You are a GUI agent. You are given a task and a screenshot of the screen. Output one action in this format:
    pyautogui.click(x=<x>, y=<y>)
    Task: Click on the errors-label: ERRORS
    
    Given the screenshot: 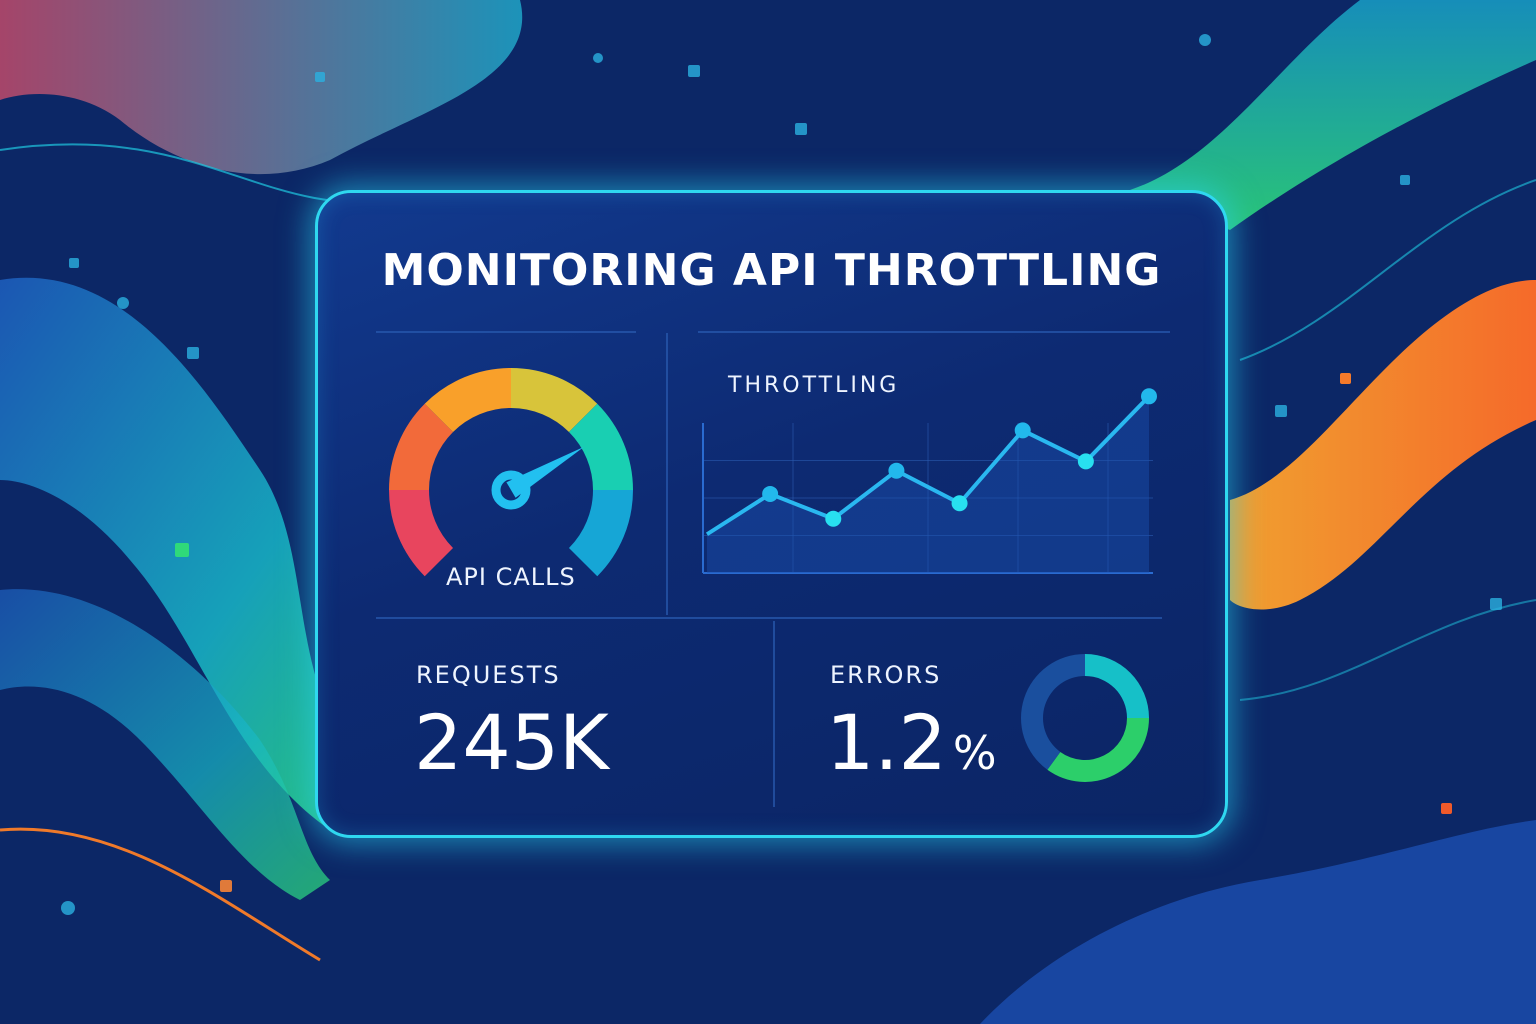 What is the action you would take?
    pyautogui.click(x=886, y=675)
    